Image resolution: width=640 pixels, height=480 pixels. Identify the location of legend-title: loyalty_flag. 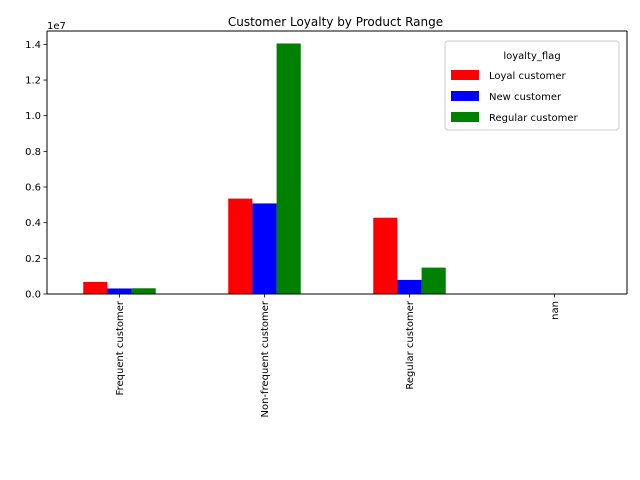
(531, 56).